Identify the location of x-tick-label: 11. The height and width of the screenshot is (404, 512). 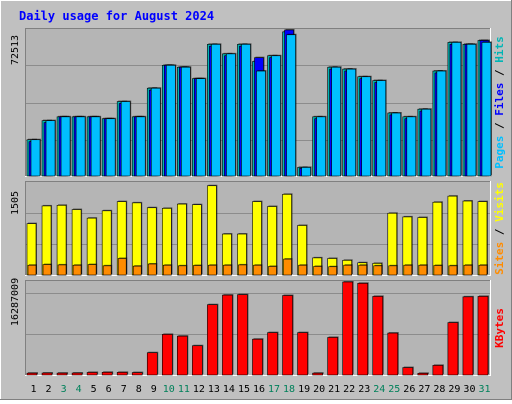
(184, 389).